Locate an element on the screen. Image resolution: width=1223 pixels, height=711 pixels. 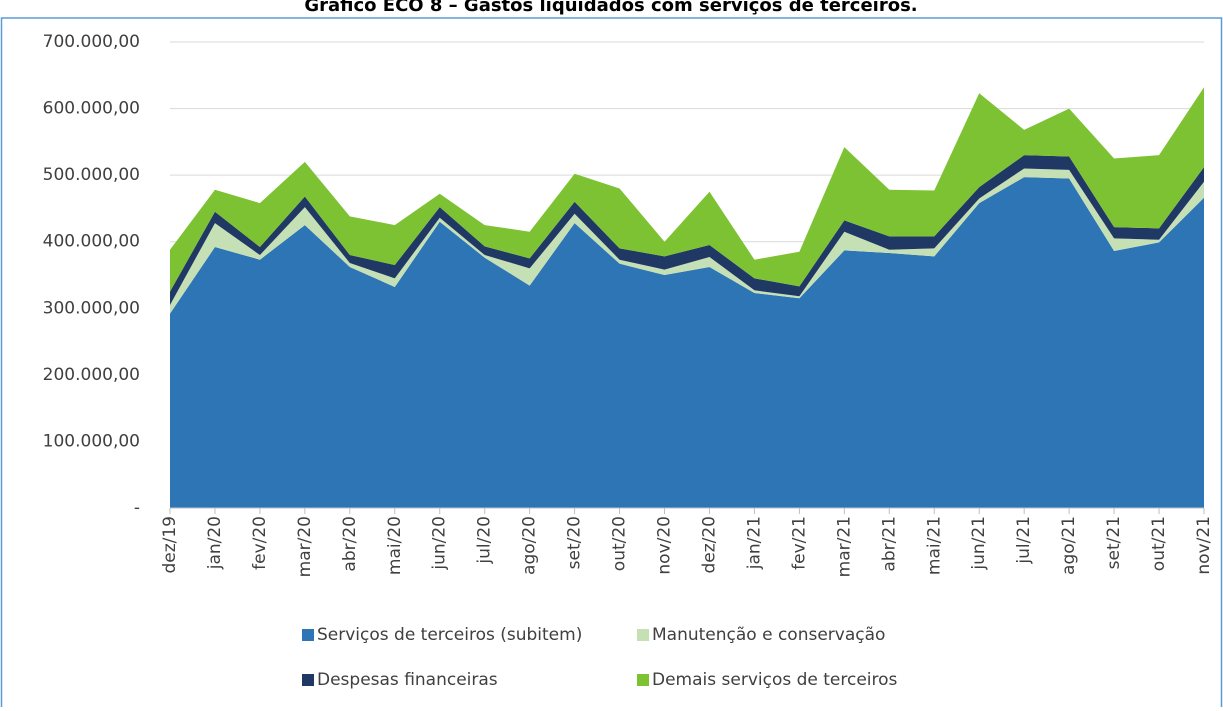
x-tick-label: mai/20 is located at coordinates (395, 545).